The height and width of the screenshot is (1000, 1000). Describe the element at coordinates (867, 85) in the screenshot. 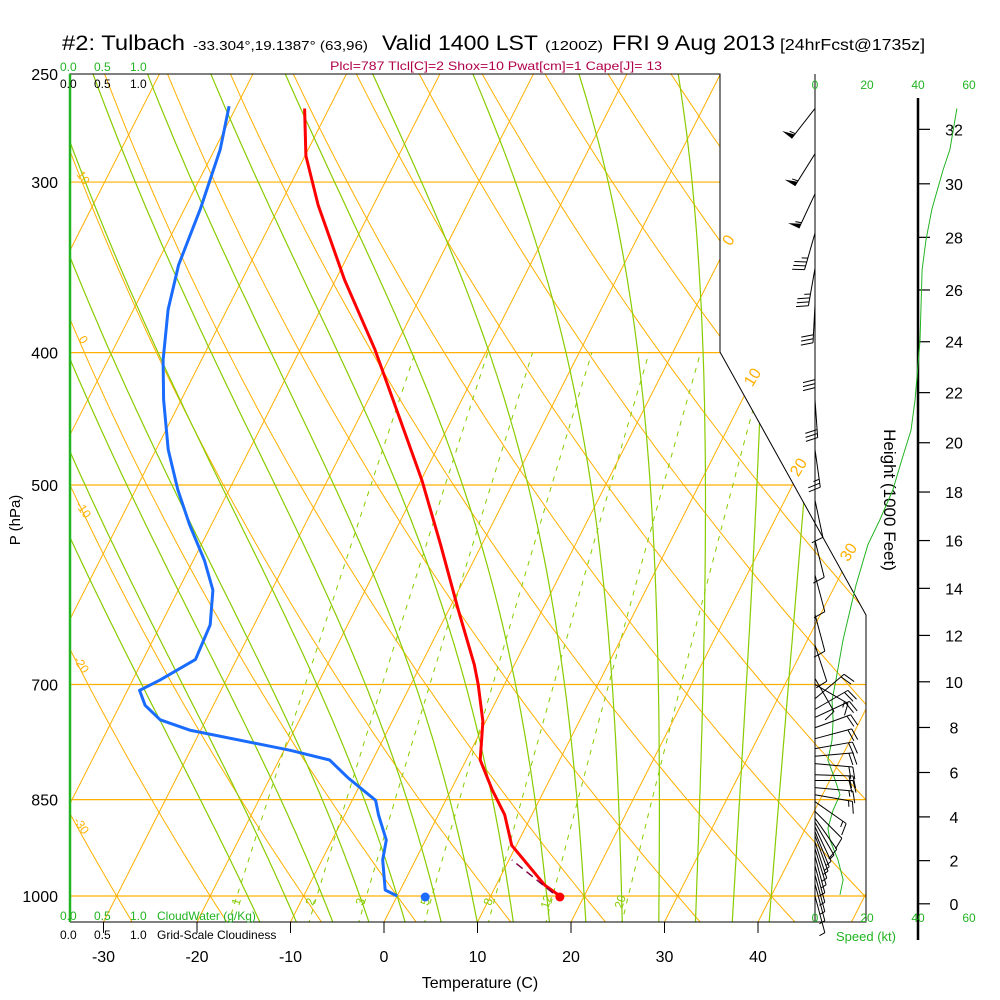

I see `speed-tick-label-top: 20` at that location.